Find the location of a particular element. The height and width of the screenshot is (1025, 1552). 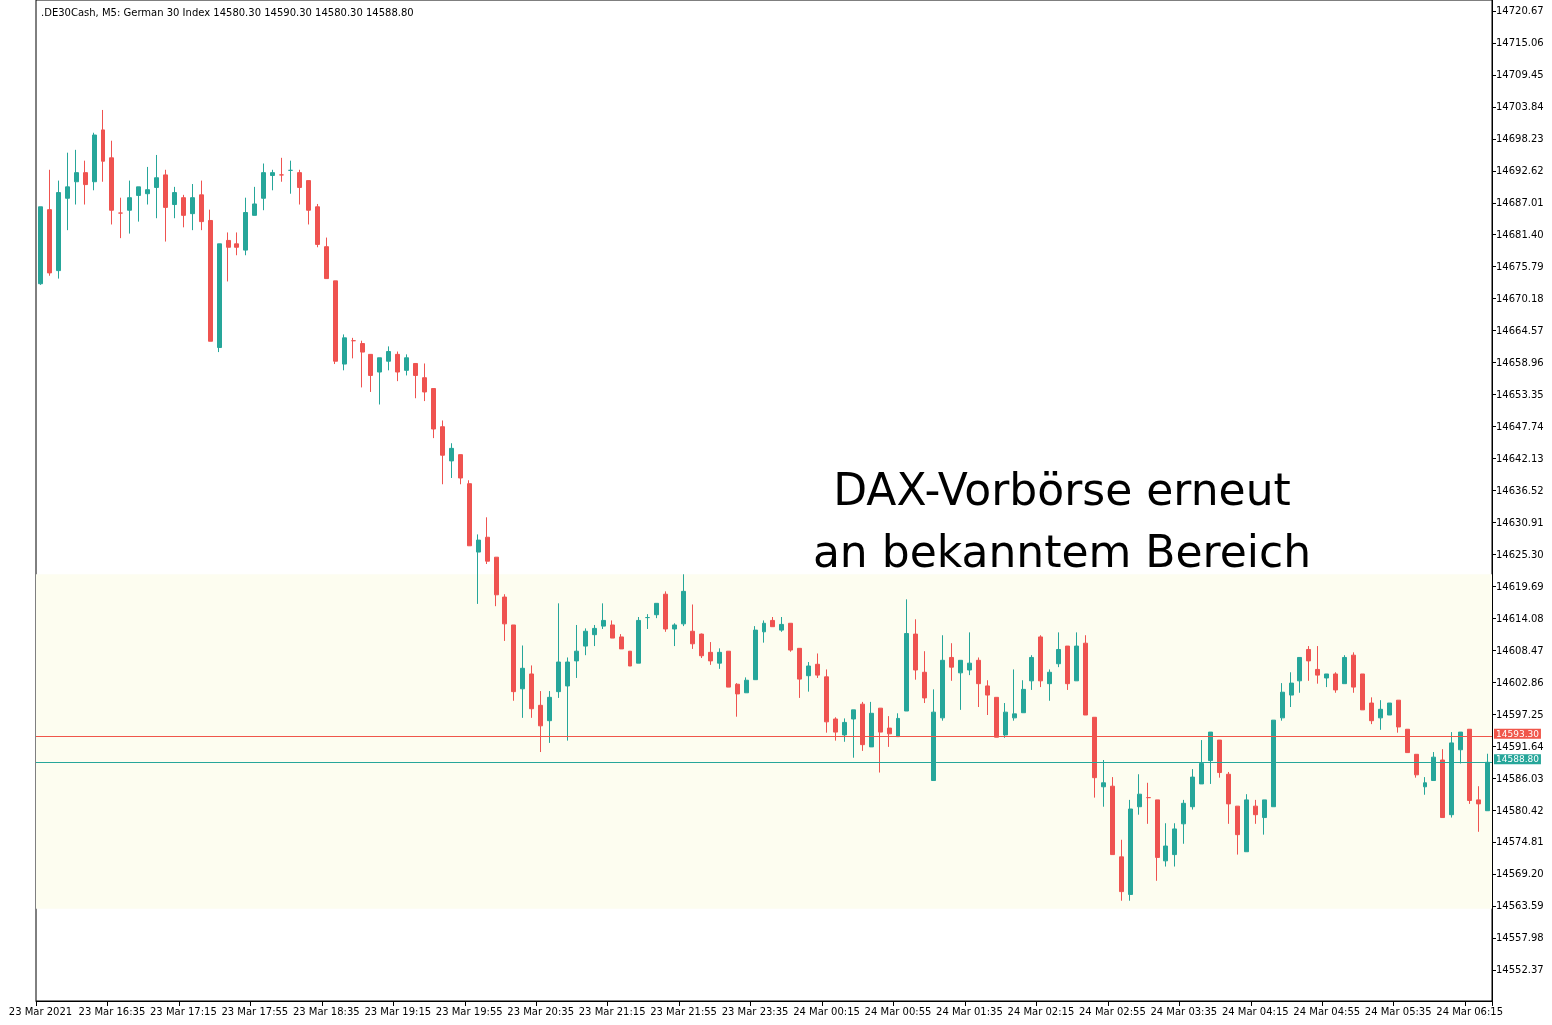

text: .DE30Cash, M5: German 30 Index 14580.30 14590.30 14580.30 14588.80 is located at coordinates (227, 12).